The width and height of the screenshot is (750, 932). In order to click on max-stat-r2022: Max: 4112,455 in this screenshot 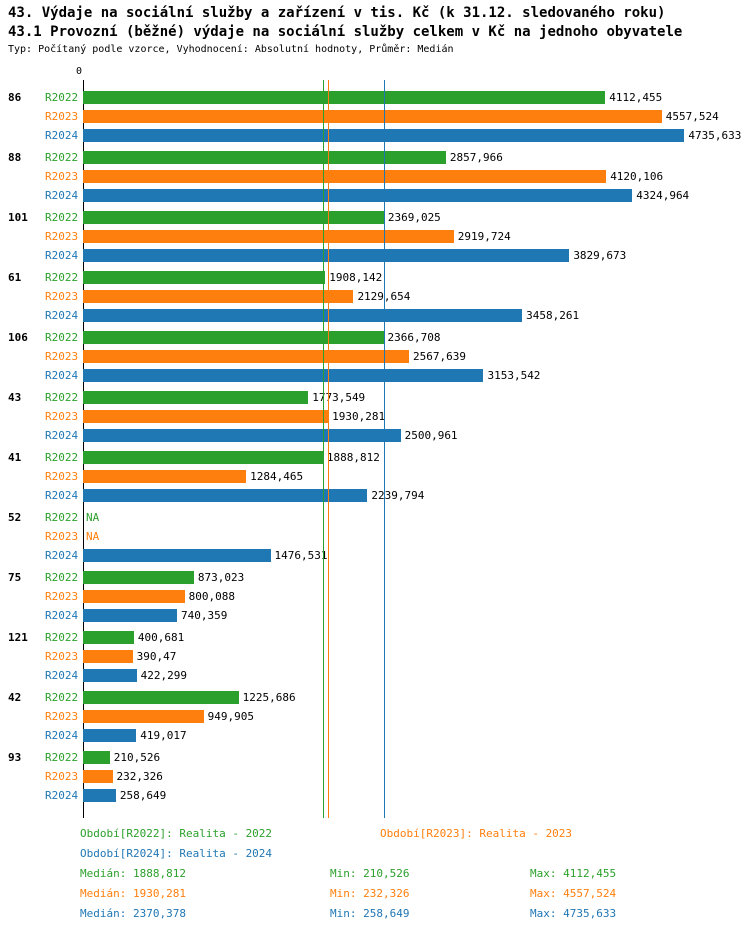, I will do `click(573, 873)`.